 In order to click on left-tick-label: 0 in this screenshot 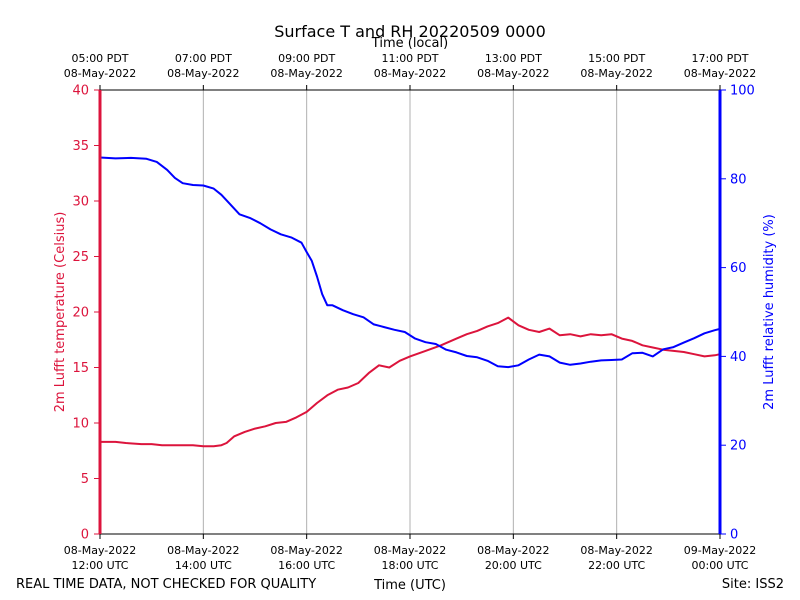, I will do `click(85, 535)`.